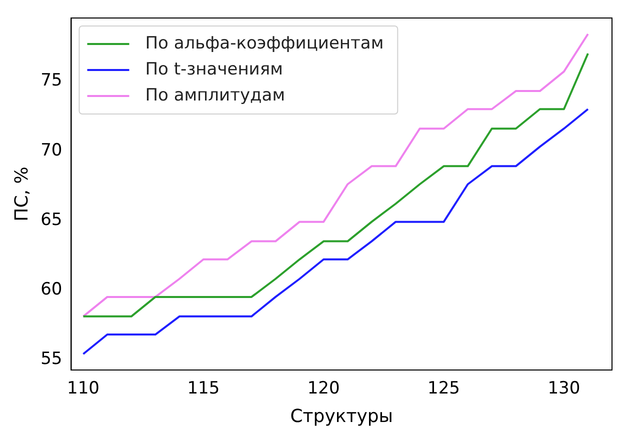  I want to click on x-tick-label: 110, so click(83, 388).